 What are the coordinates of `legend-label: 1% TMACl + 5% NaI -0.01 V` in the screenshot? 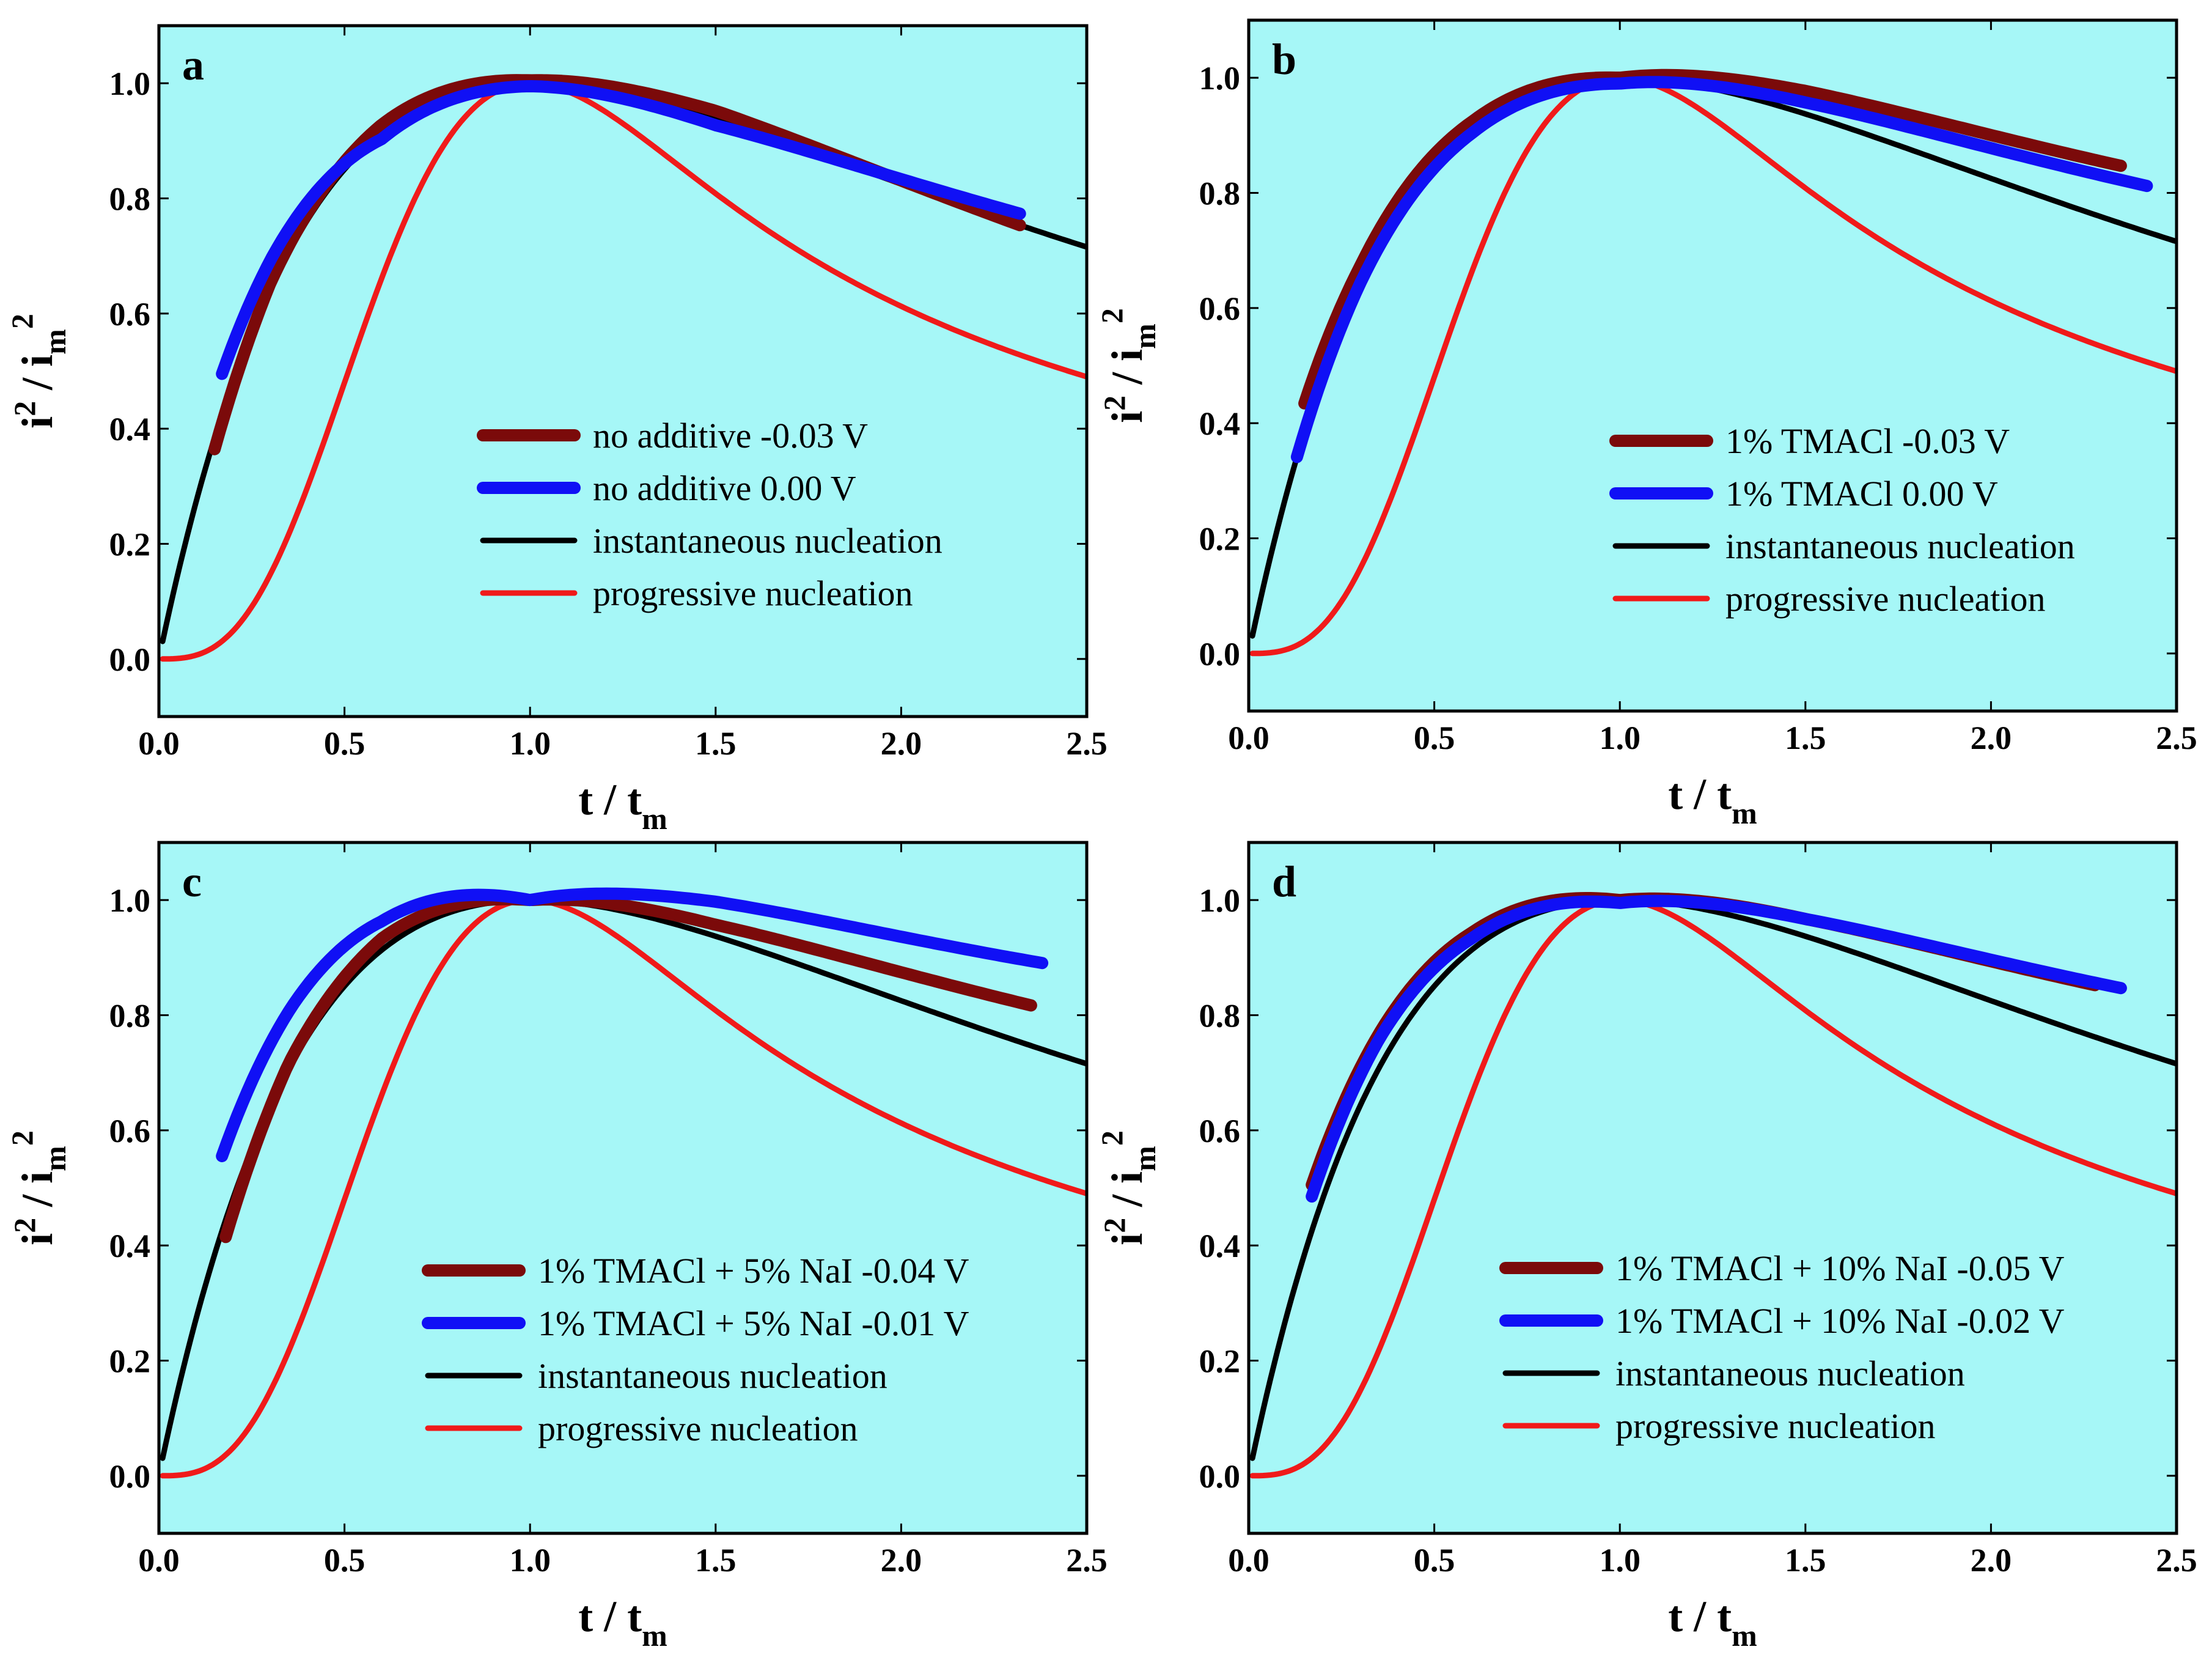 It's located at (753, 1323).